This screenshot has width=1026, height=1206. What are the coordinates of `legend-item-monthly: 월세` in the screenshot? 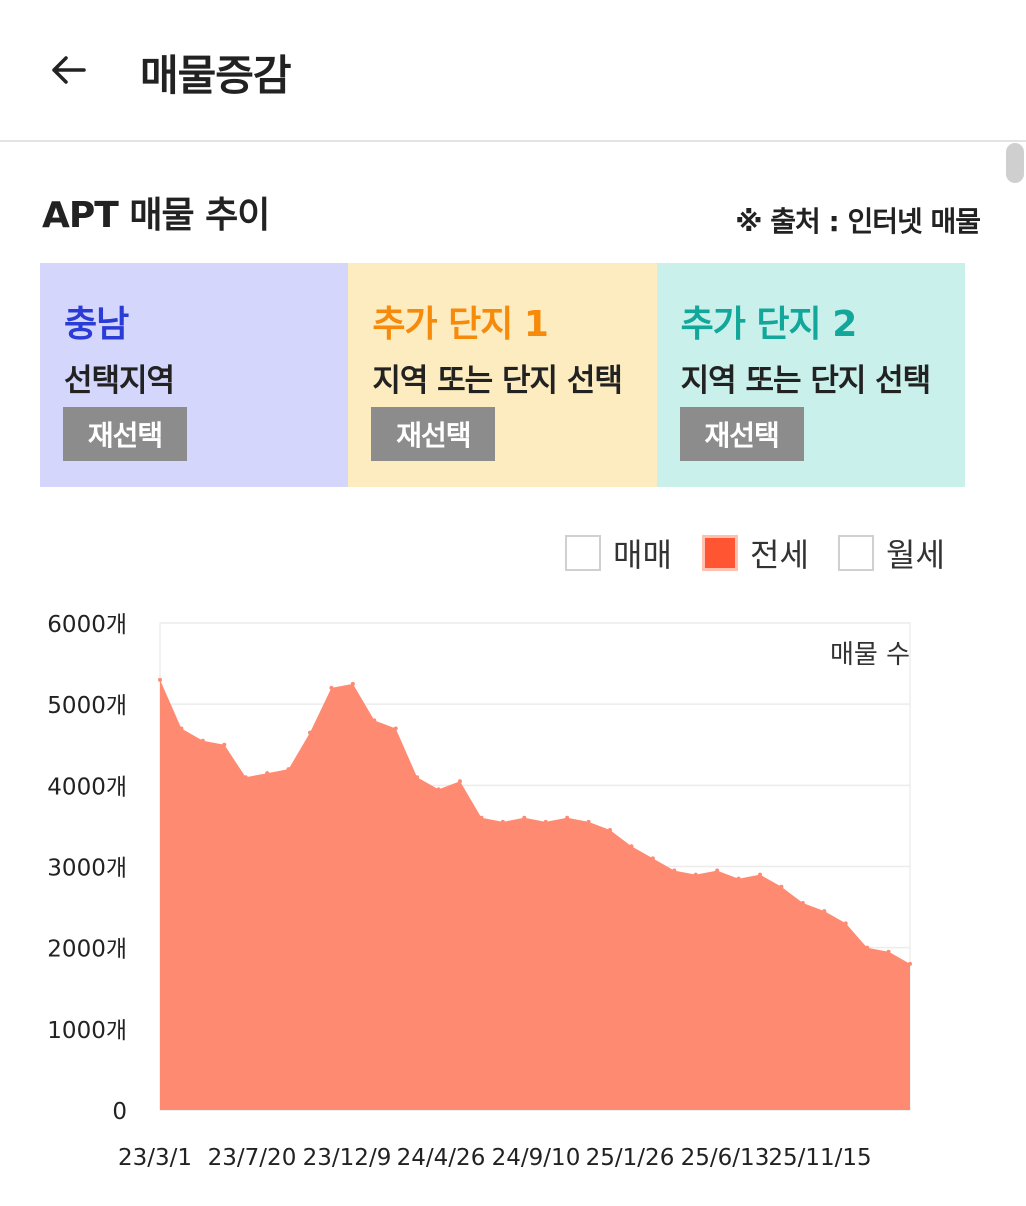 It's located at (891, 553).